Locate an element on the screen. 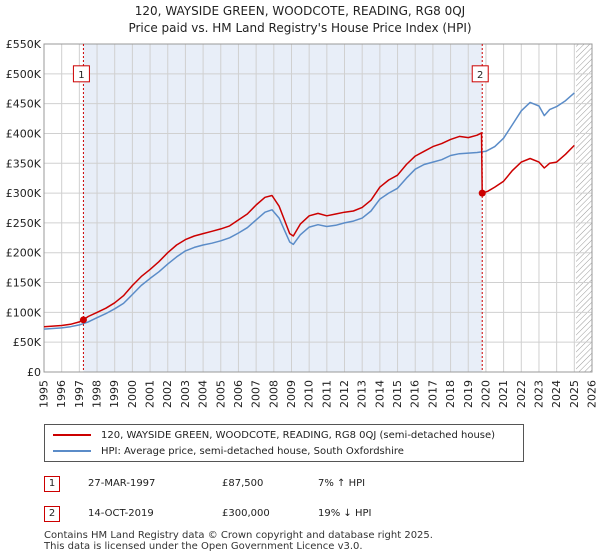 The width and height of the screenshot is (600, 560). sale-number-badge: 1 is located at coordinates (52, 484).